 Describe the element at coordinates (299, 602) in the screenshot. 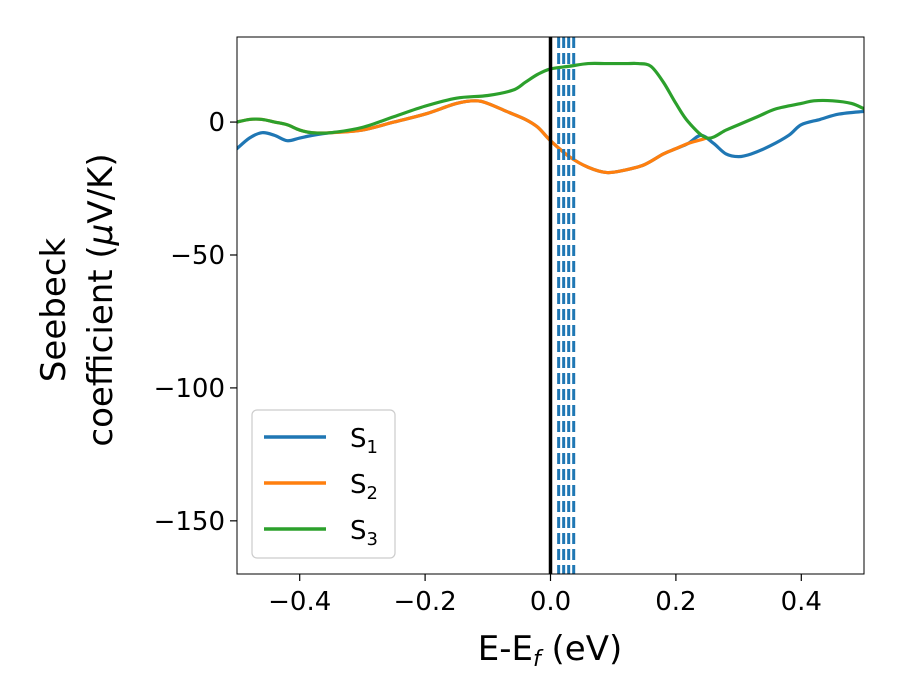

I see `x-tick-label: −0.4` at that location.